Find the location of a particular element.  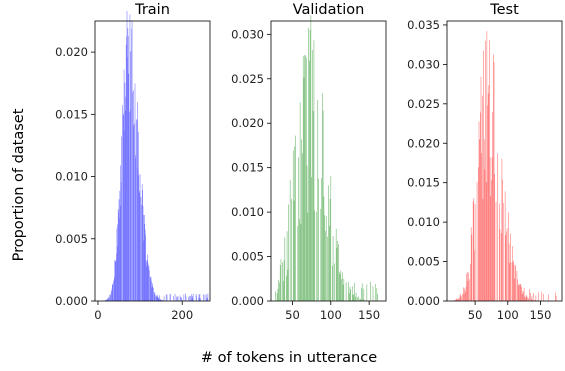

y-tick-label: 0.010 is located at coordinates (247, 212).